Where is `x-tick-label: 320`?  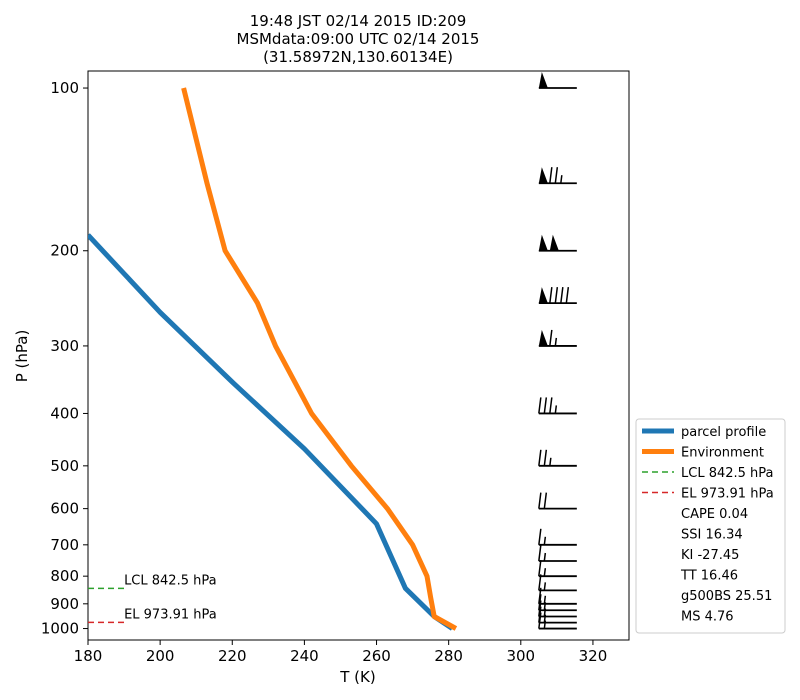
x-tick-label: 320 is located at coordinates (593, 656).